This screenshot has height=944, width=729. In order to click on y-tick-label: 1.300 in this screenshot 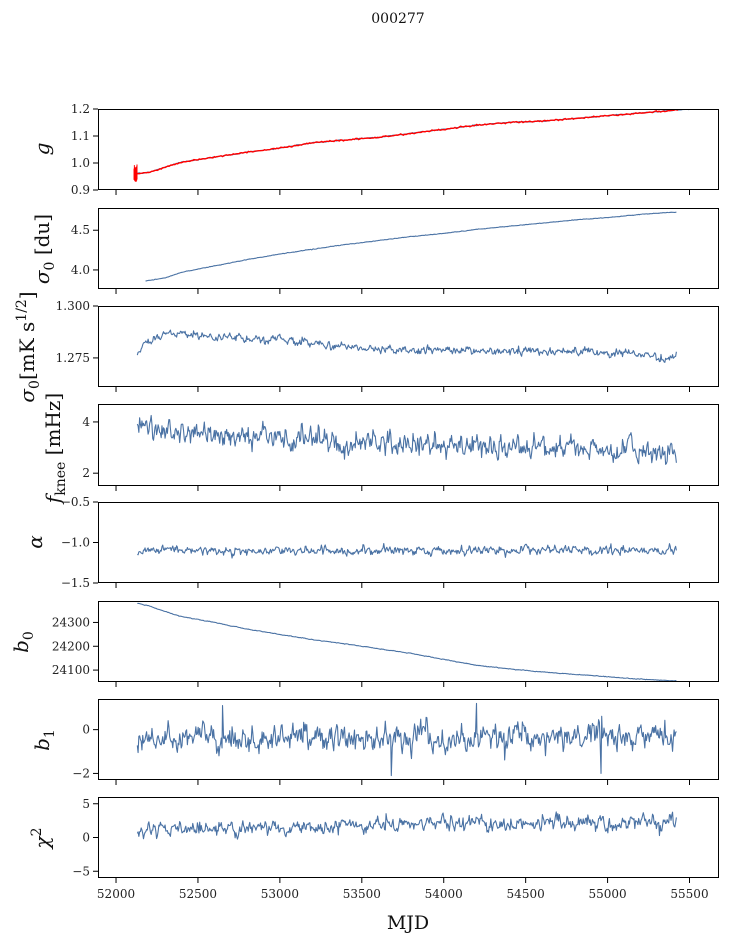, I will do `click(73, 306)`.